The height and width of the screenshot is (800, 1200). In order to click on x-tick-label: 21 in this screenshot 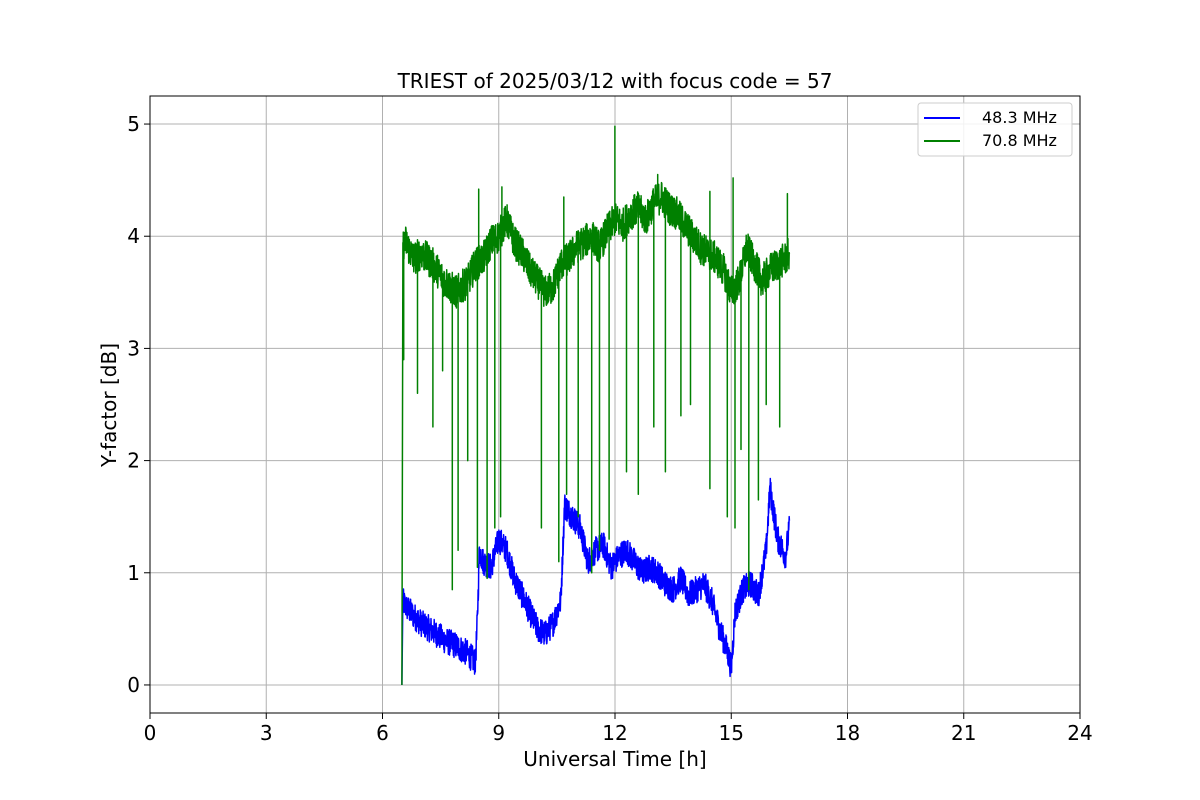, I will do `click(963, 733)`.